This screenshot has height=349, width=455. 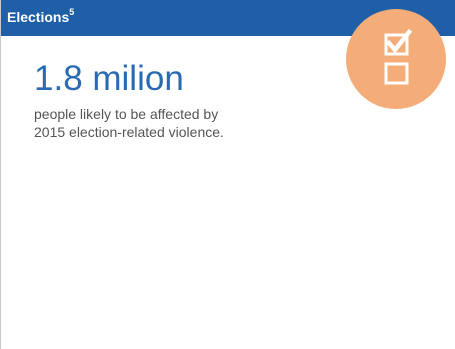 What do you see at coordinates (126, 114) in the screenshot?
I see `description-line-1: people likely to be affected by` at bounding box center [126, 114].